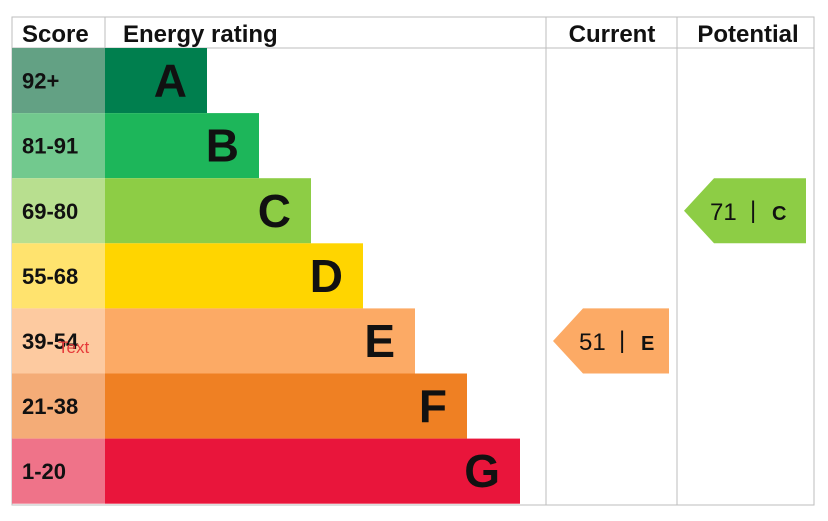 This screenshot has width=828, height=521. What do you see at coordinates (40, 81) in the screenshot?
I see `score-label-a: 92+` at bounding box center [40, 81].